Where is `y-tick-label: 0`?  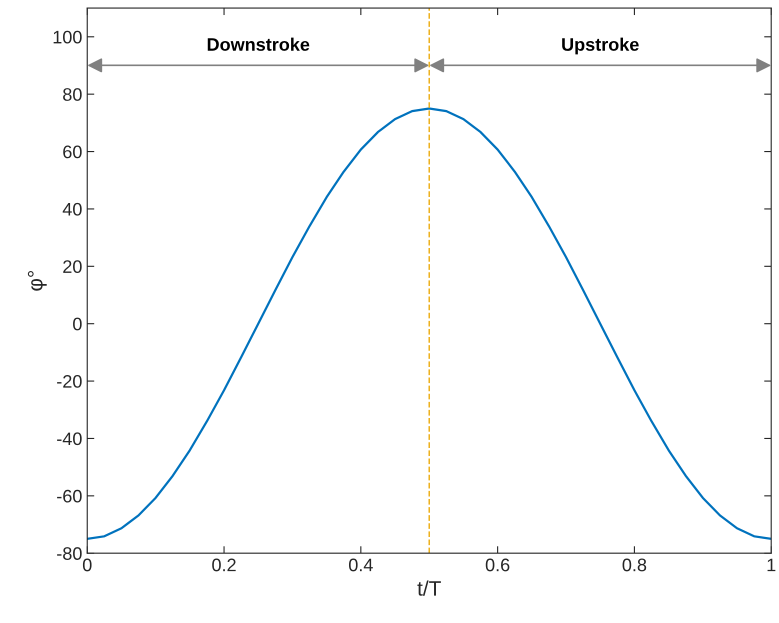
y-tick-label: 0 is located at coordinates (77, 324).